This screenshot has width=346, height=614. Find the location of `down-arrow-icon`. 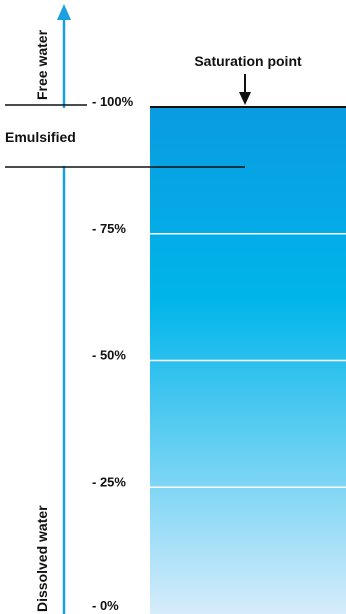

down-arrow-icon is located at coordinates (245, 98).